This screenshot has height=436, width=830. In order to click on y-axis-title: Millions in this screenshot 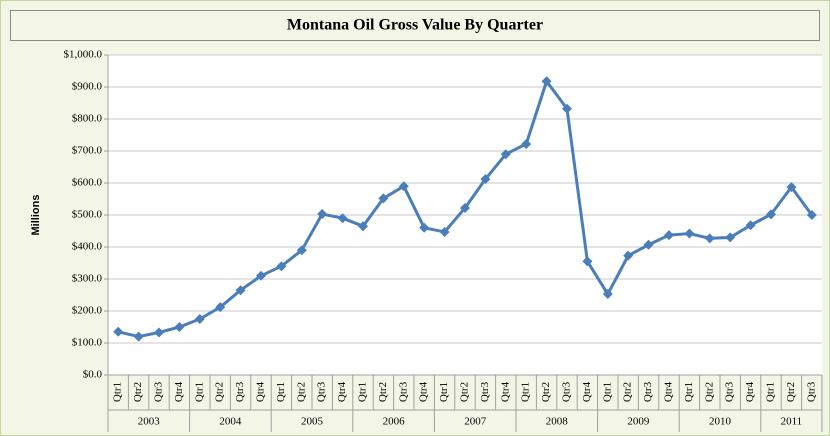, I will do `click(36, 215)`.